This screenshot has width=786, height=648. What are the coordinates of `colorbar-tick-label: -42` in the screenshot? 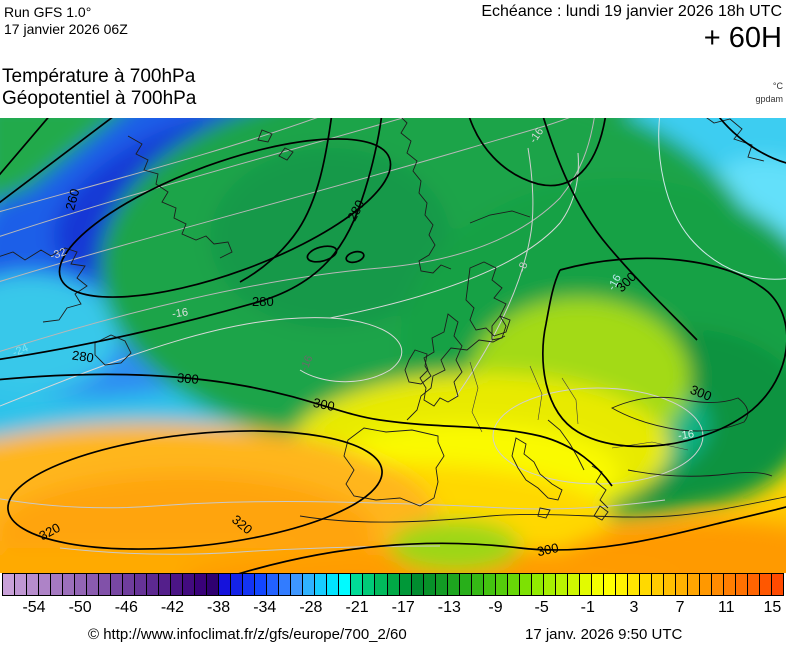 It's located at (172, 607).